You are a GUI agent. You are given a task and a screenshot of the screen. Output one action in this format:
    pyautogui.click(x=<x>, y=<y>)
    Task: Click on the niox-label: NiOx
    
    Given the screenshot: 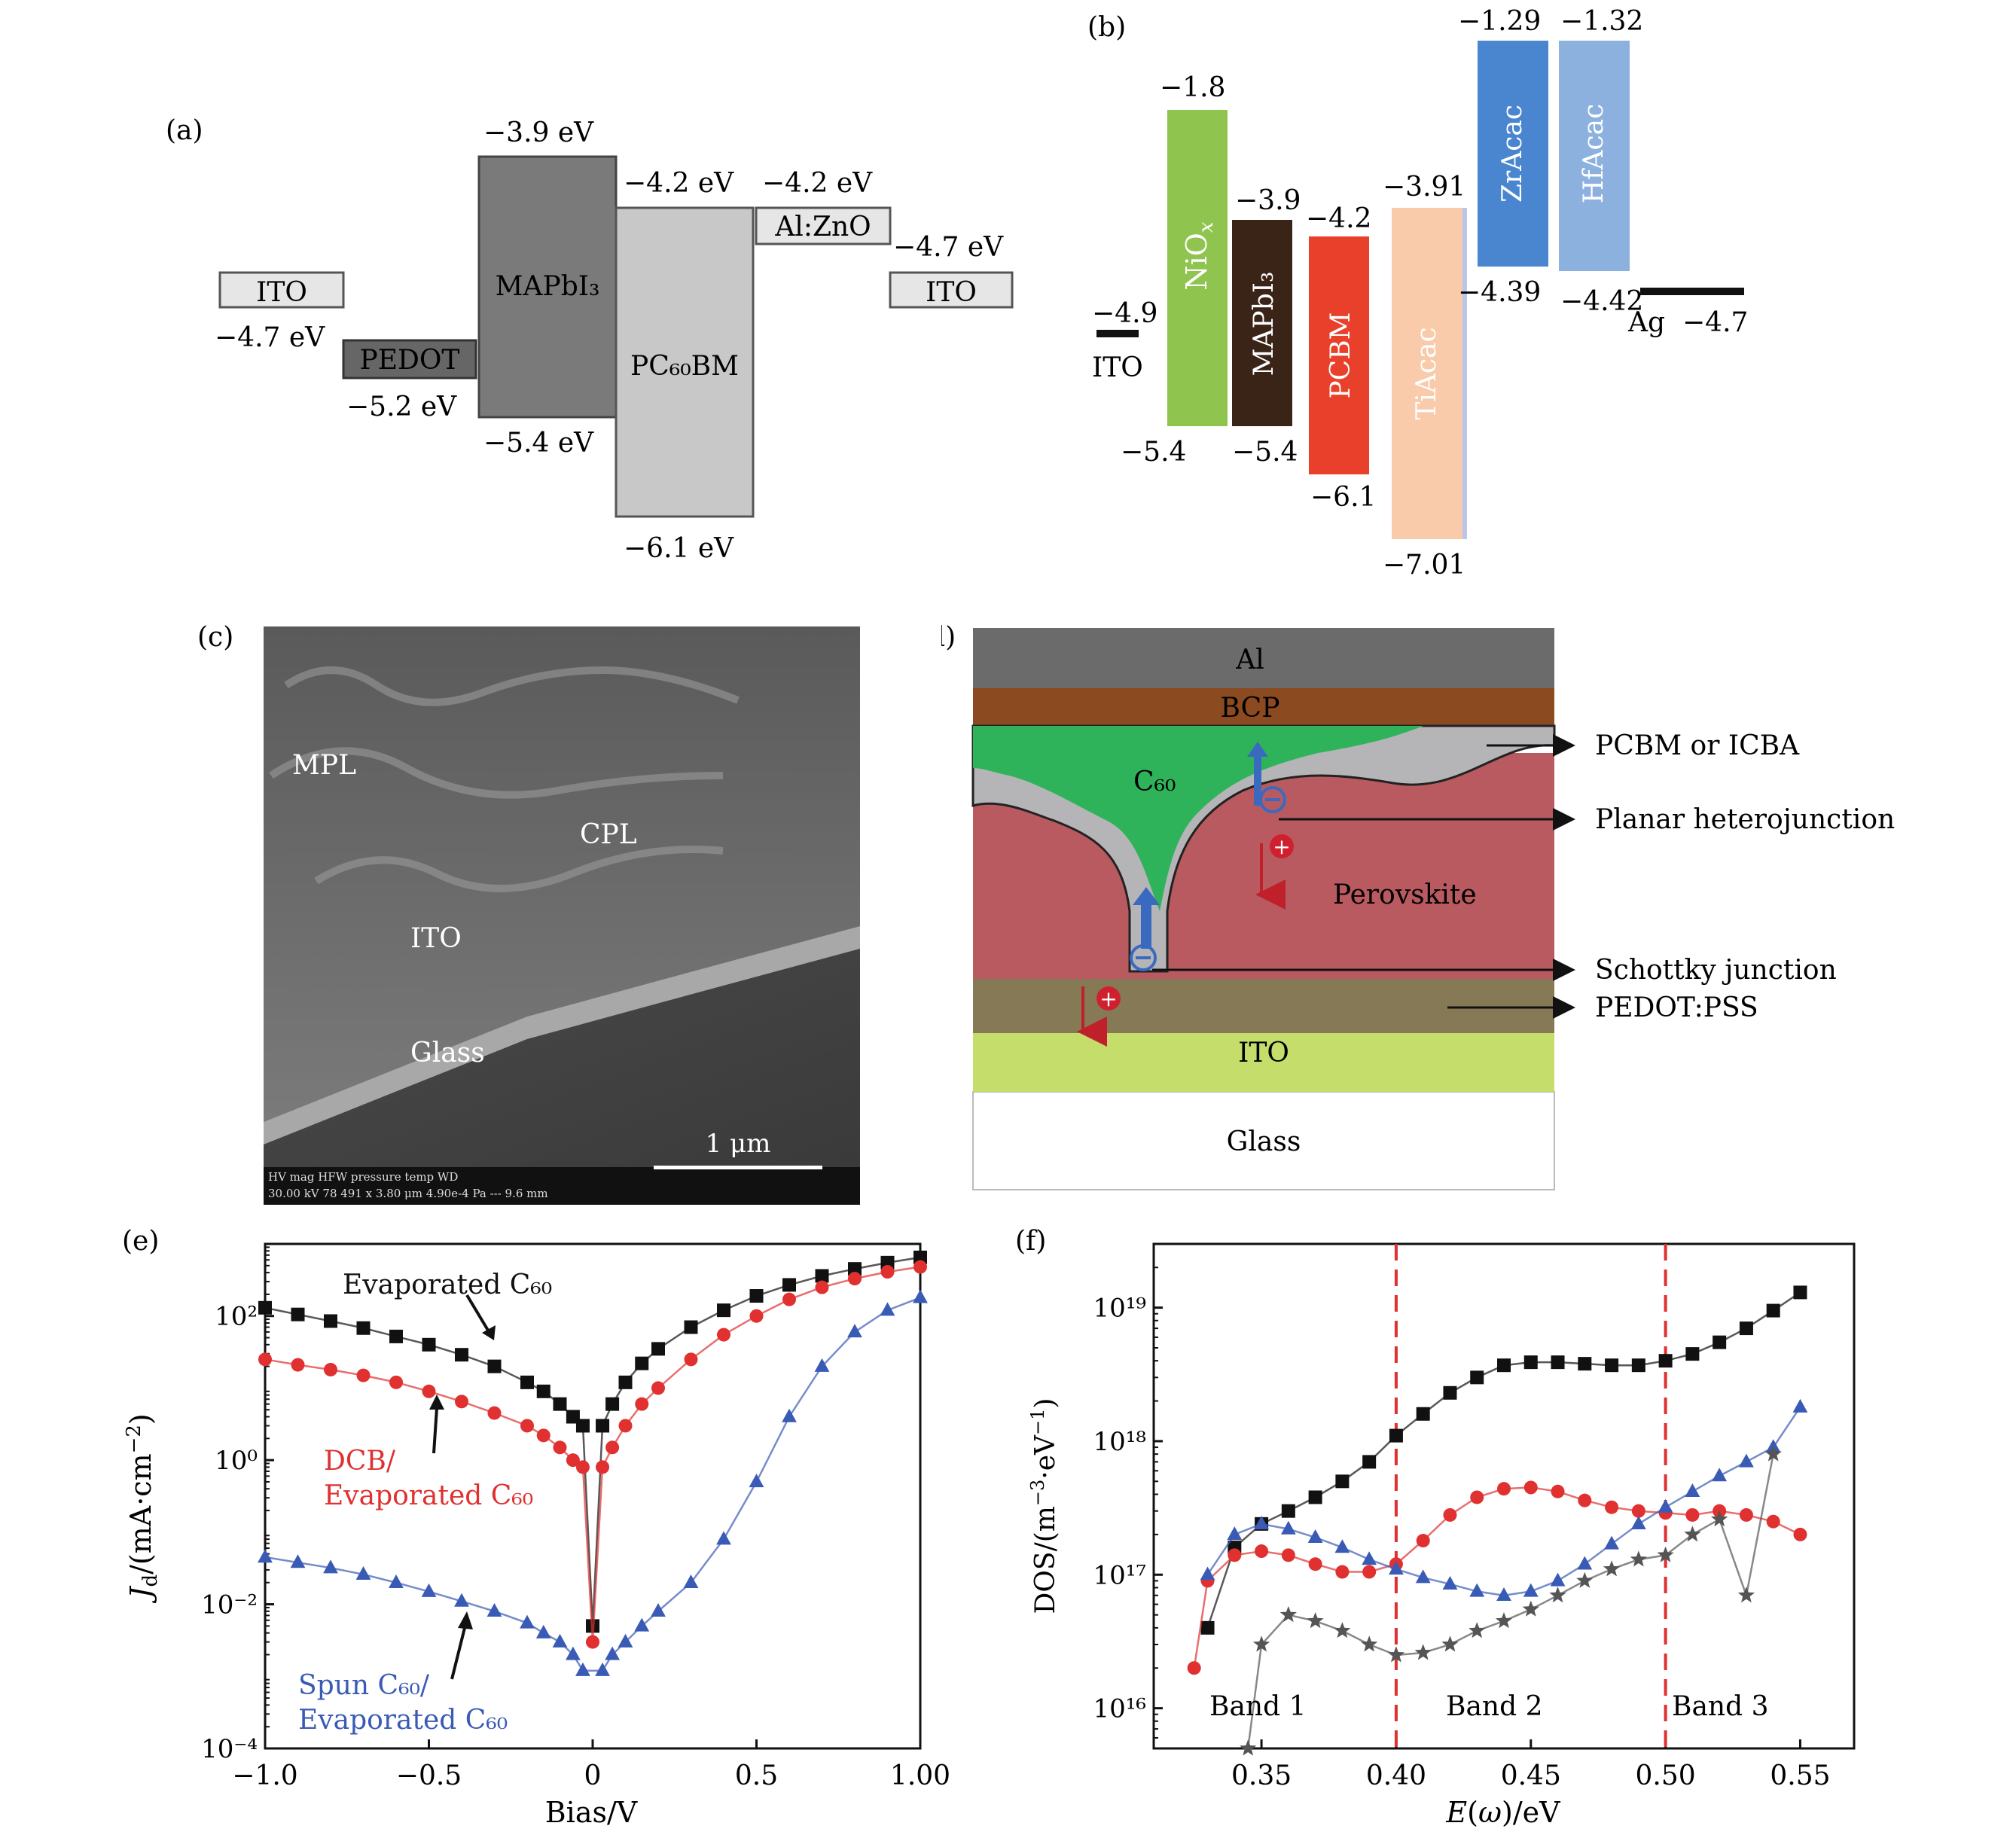 What is the action you would take?
    pyautogui.click(x=1199, y=256)
    